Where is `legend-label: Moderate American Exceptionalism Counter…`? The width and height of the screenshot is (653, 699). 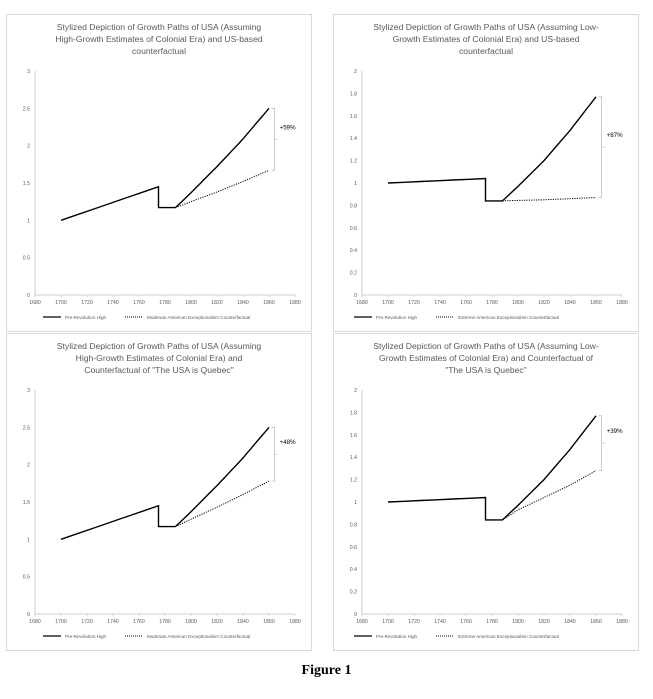 legend-label: Moderate American Exceptionalism Counter… is located at coordinates (198, 317).